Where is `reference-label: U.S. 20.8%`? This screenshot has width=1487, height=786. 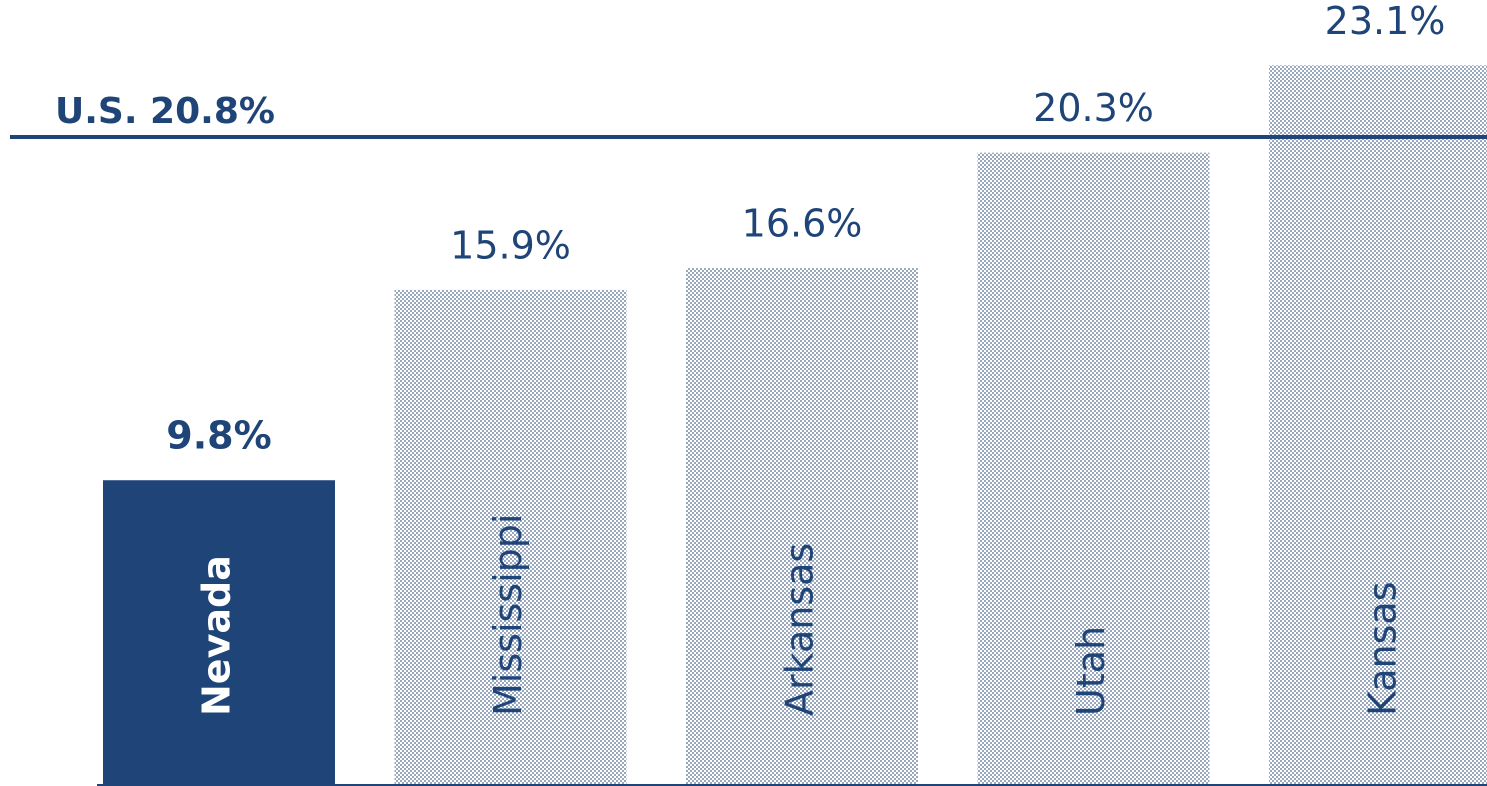
reference-label: U.S. 20.8% is located at coordinates (165, 111).